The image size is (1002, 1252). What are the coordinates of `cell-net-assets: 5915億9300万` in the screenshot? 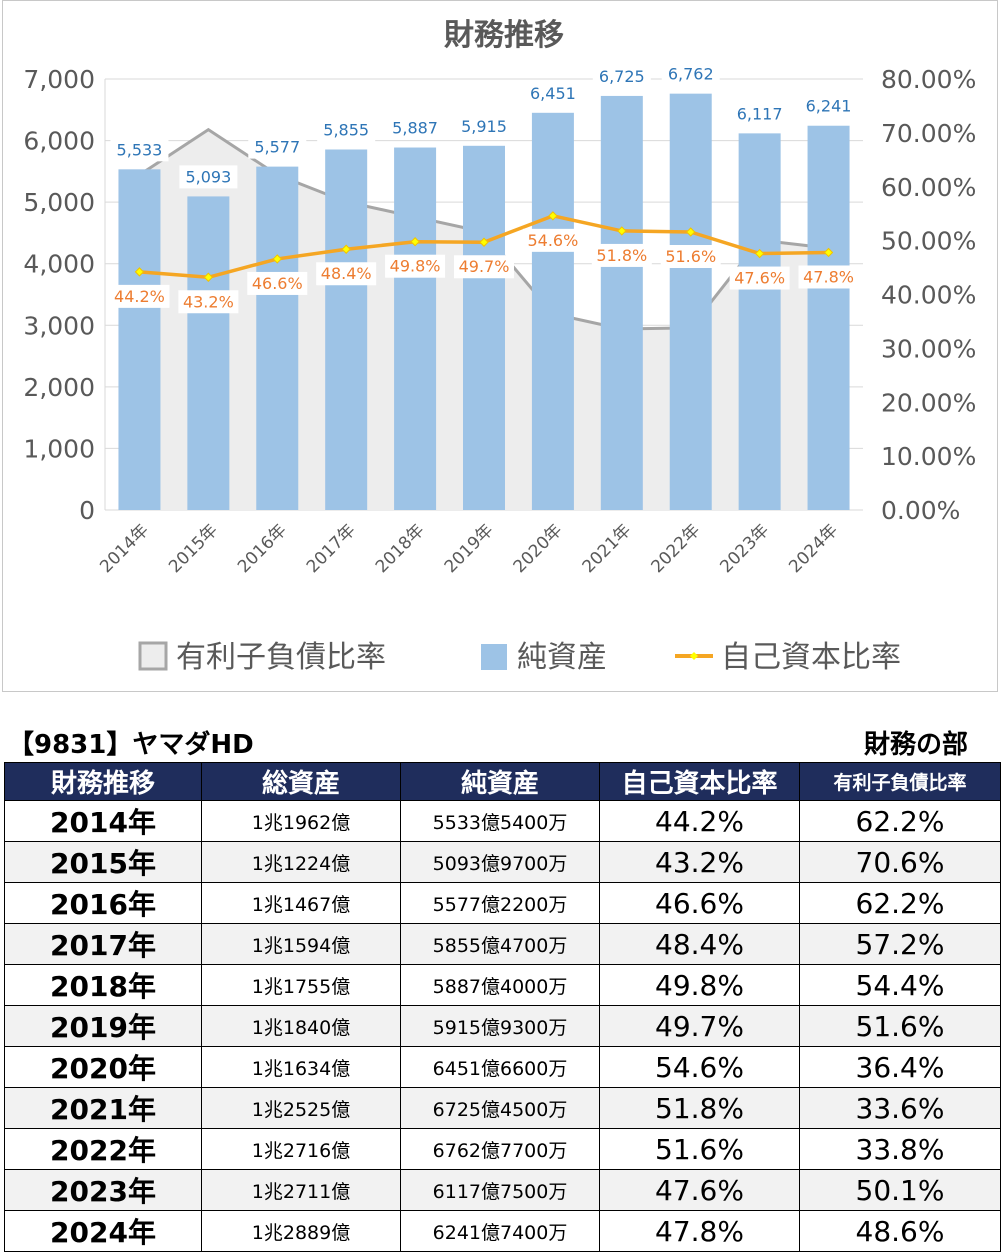 It's located at (500, 1026).